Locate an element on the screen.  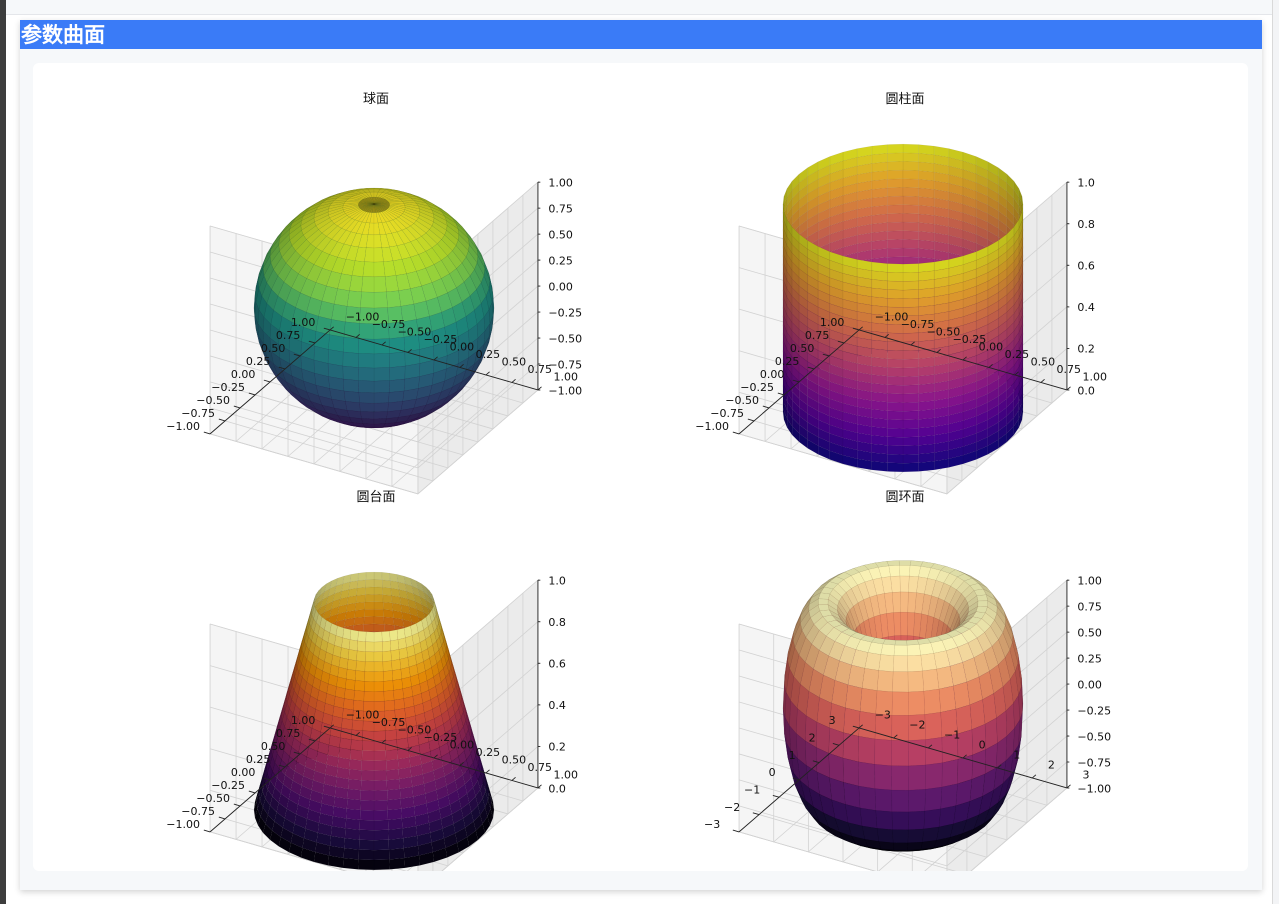
grid-line is located at coordinates (478, 416).